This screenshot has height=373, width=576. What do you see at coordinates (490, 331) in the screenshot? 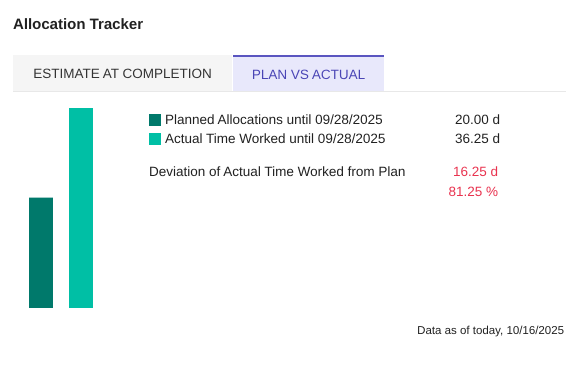
I see `text: Data as of today, 10/16/2025` at bounding box center [490, 331].